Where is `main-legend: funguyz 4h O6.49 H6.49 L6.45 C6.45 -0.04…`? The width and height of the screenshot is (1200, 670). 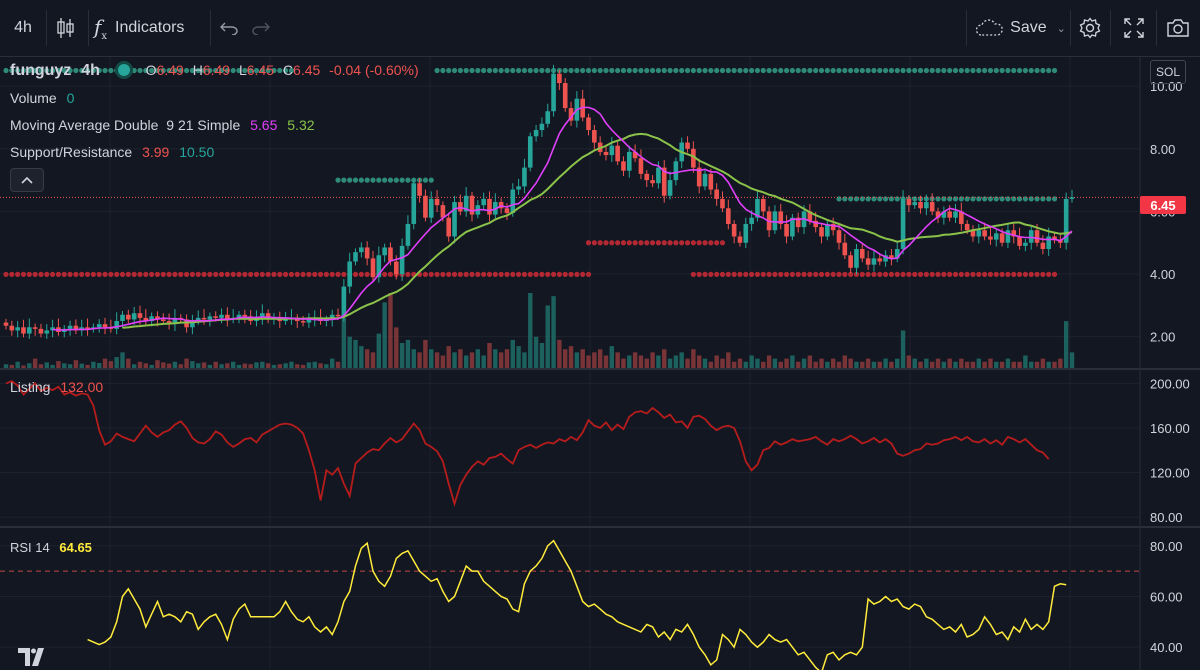
main-legend: funguyz 4h O6.49 H6.49 L6.45 C6.45 -0.04… is located at coordinates (214, 71).